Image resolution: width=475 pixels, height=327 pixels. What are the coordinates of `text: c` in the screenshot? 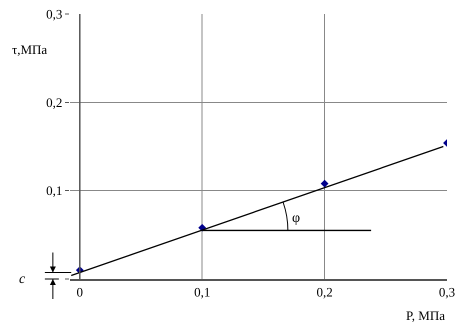 It's located at (22, 279).